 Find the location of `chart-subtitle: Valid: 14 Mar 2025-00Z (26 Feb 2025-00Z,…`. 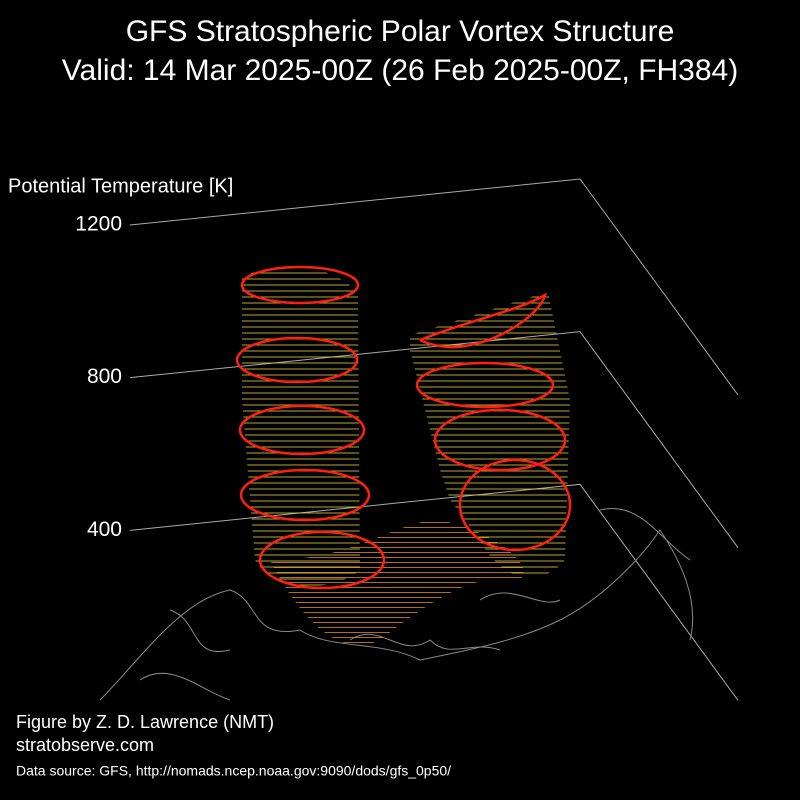

chart-subtitle: Valid: 14 Mar 2025-00Z (26 Feb 2025-00Z,… is located at coordinates (400, 70).